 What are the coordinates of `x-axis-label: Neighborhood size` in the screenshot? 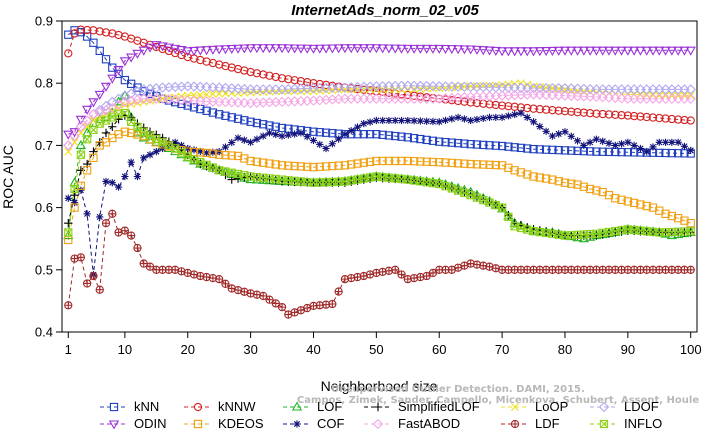 It's located at (379, 386).